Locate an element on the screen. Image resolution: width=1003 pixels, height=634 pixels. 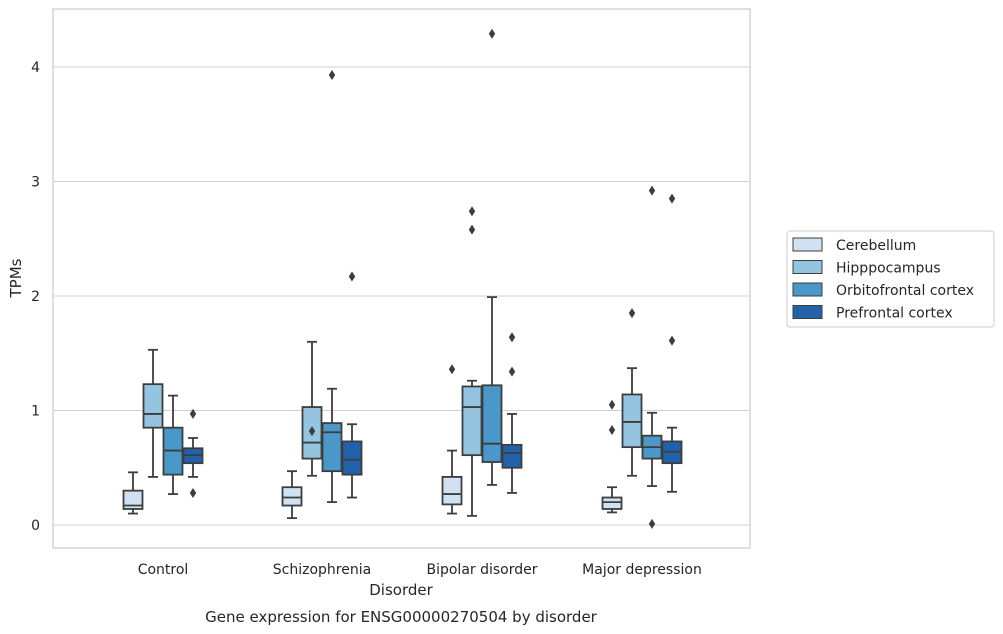
legend-item-1: Hipppocampus is located at coordinates (866, 268).